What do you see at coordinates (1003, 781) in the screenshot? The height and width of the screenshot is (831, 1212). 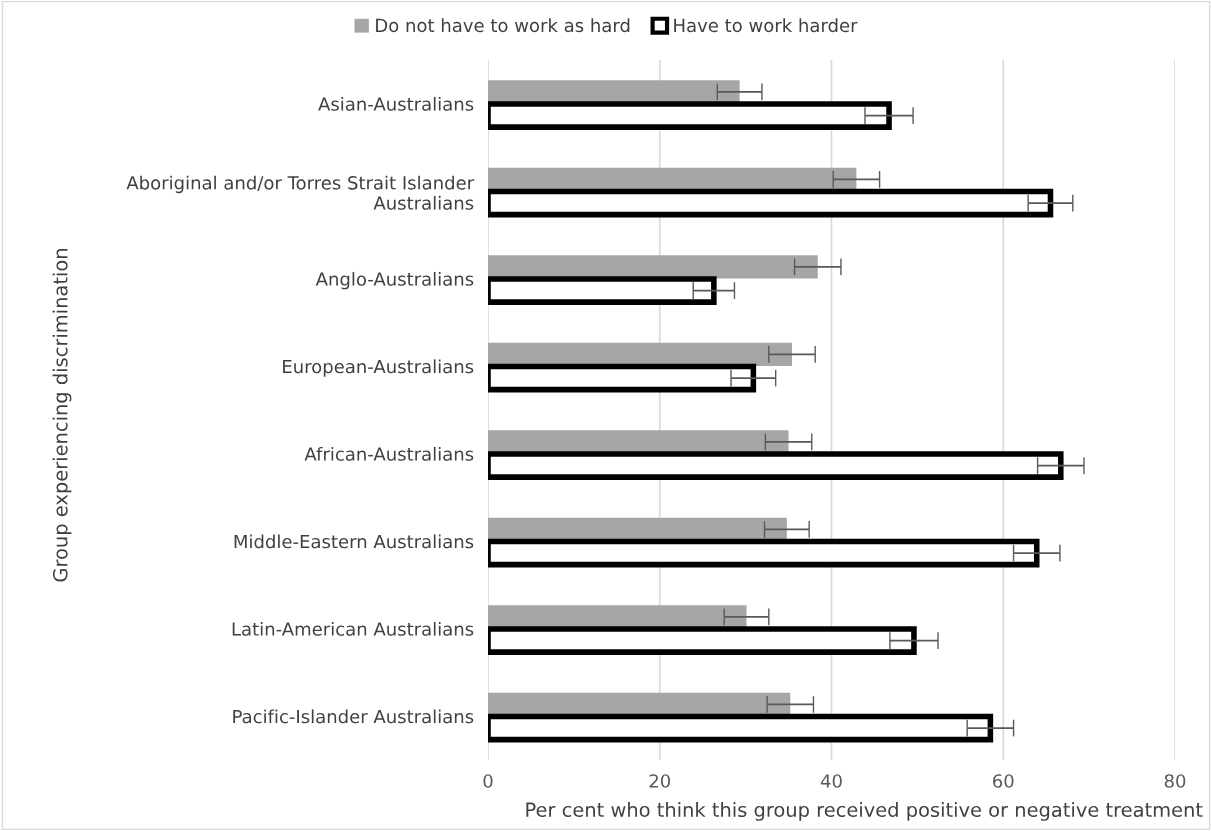 I see `x-tick-label: 60` at bounding box center [1003, 781].